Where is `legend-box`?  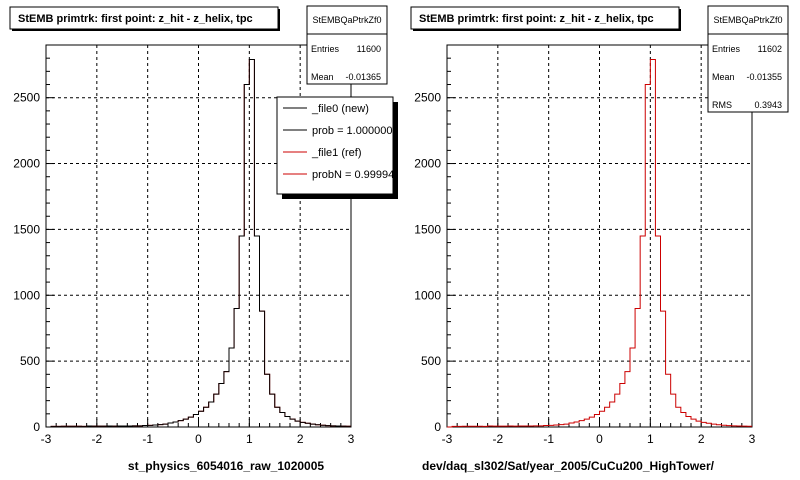
legend-box is located at coordinates (335, 145).